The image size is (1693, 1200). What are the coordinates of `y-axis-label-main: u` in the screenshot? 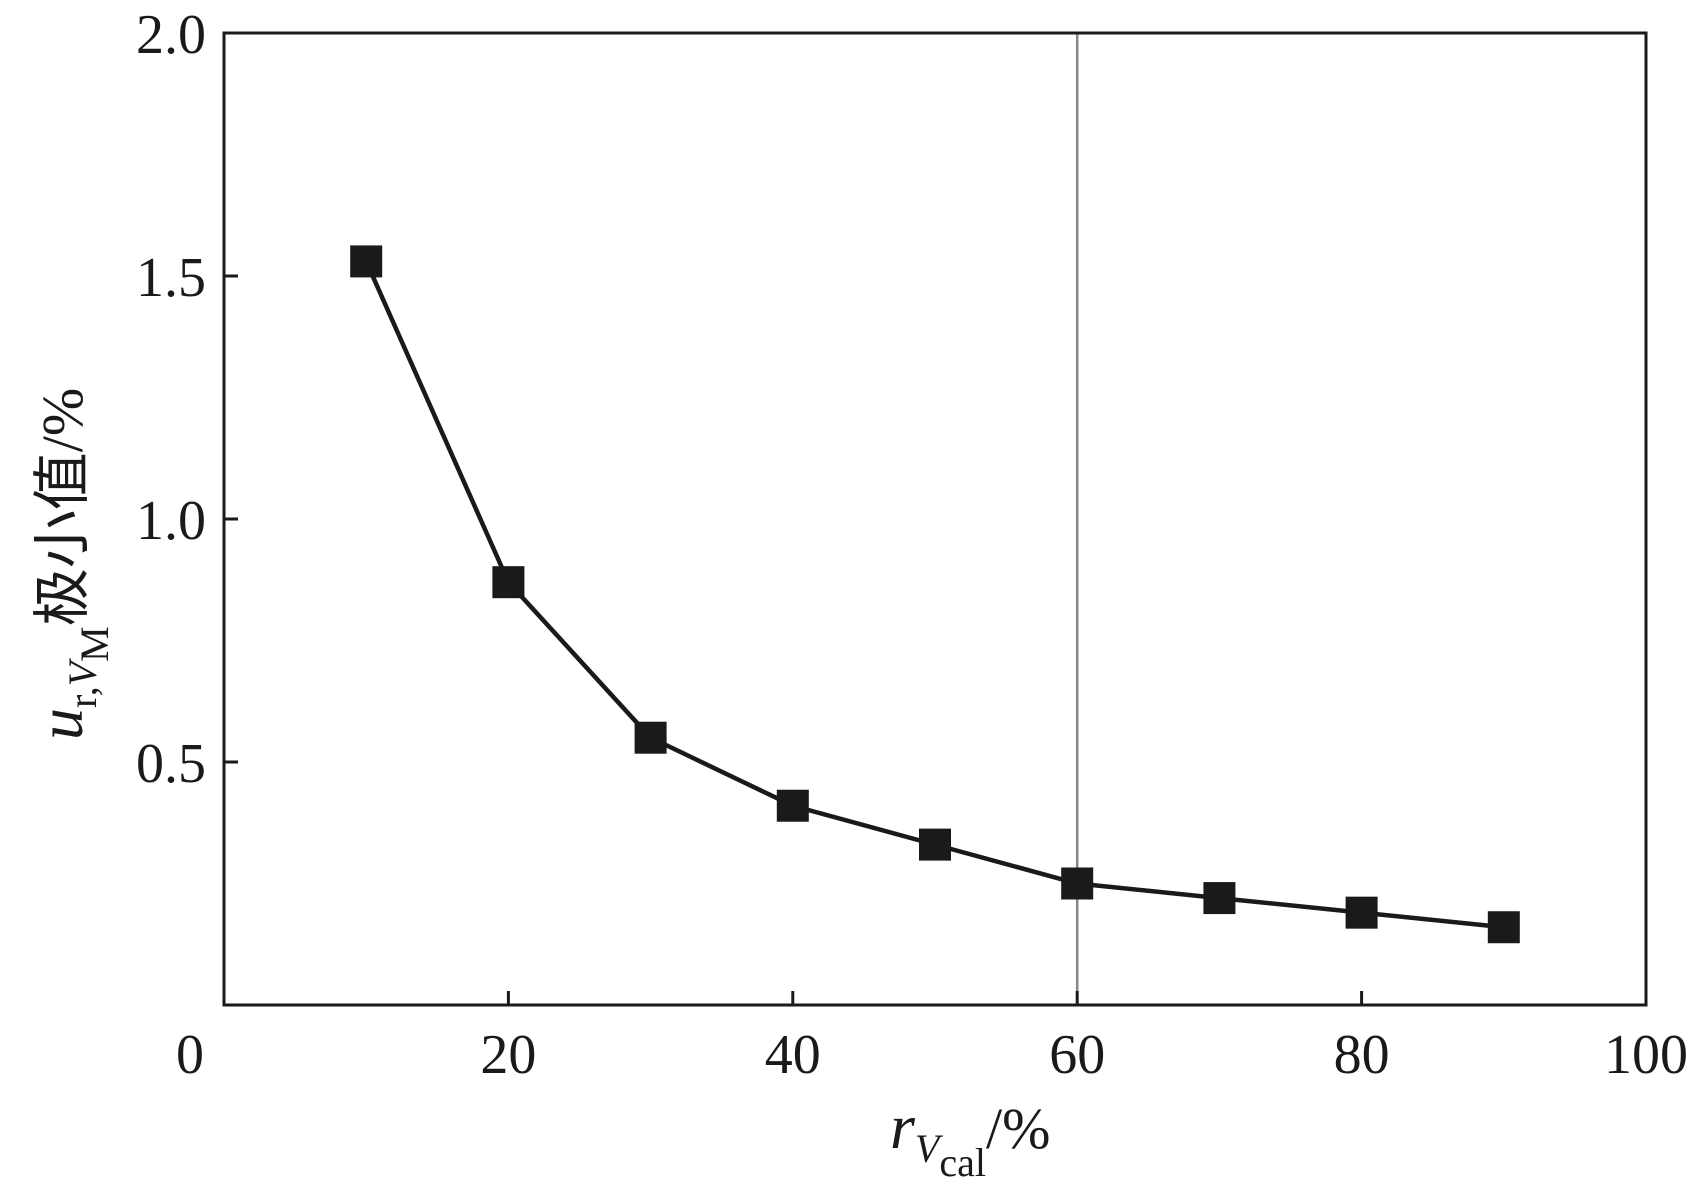 It's located at (60, 724).